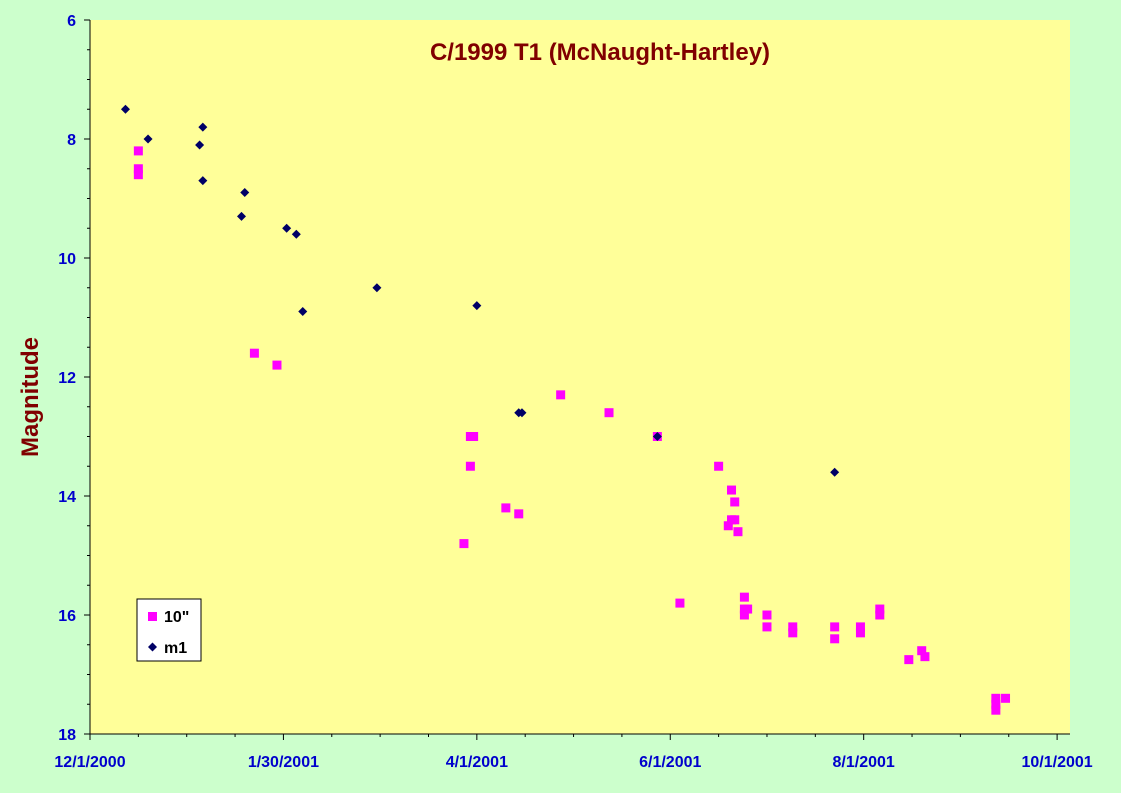 The image size is (1121, 793). I want to click on legend-label-m1: m1, so click(175, 648).